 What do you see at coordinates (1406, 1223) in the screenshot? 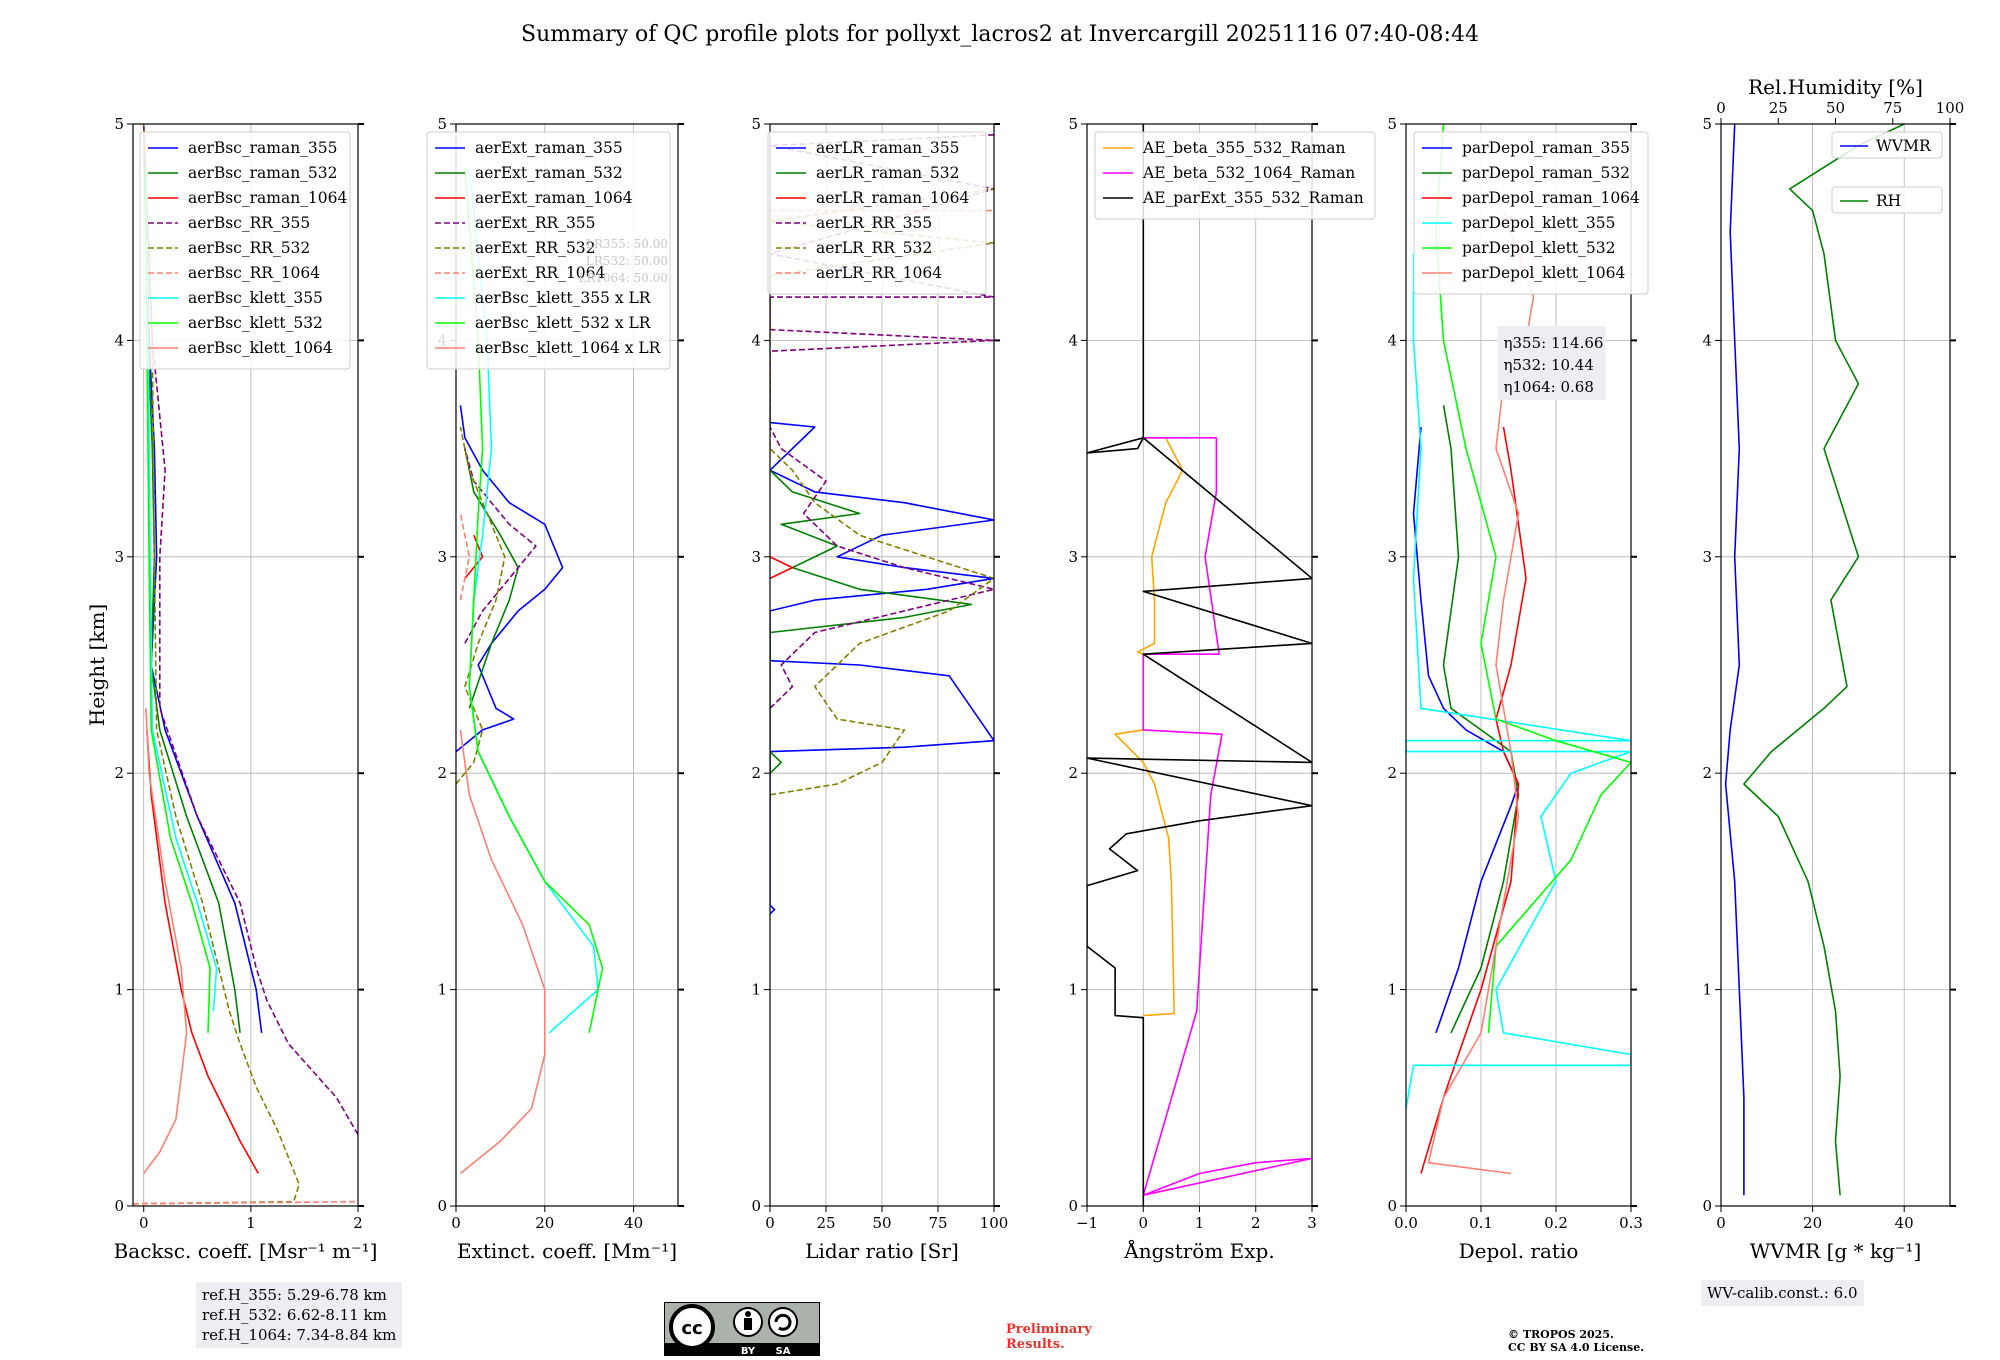
I see `x-tick-label: 0.0` at bounding box center [1406, 1223].